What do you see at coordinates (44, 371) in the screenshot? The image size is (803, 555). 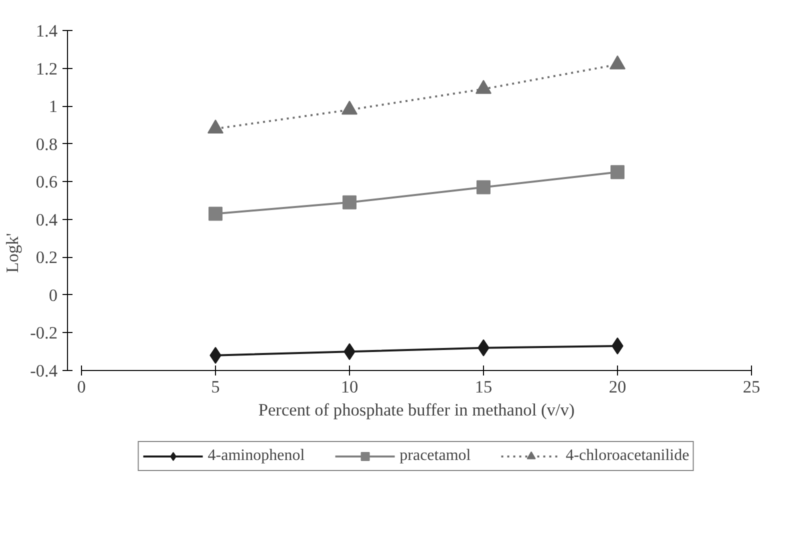 I see `y-tick-label: -0.4` at bounding box center [44, 371].